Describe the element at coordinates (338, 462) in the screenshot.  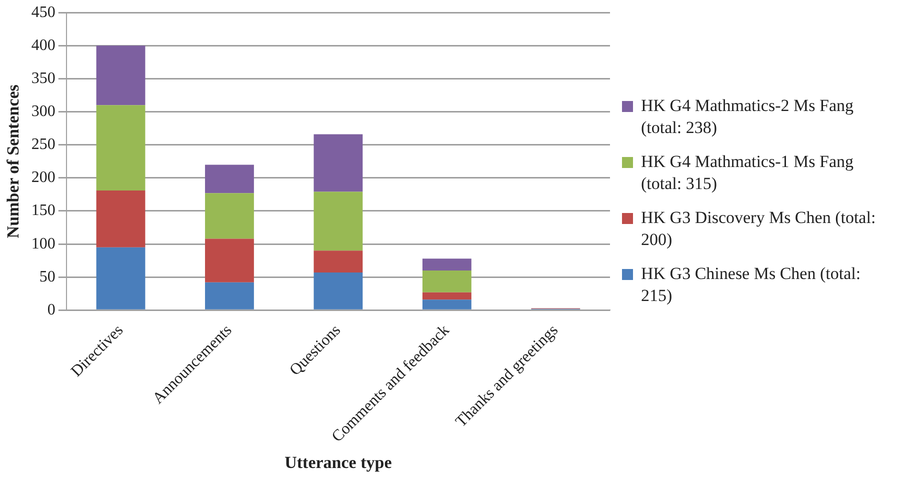
I see `x-axis-title: Utterance type` at that location.